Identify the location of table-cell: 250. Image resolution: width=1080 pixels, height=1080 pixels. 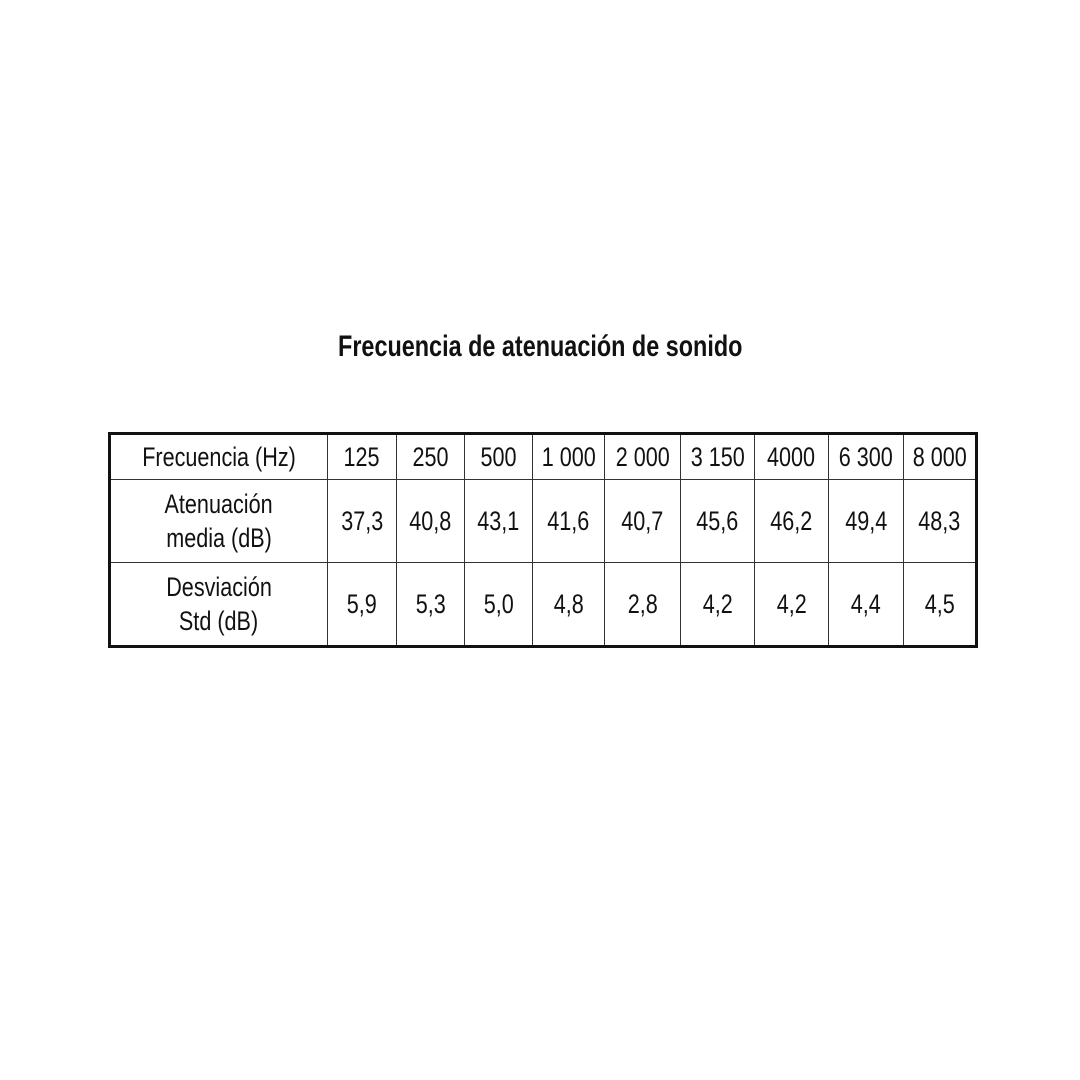
(430, 456).